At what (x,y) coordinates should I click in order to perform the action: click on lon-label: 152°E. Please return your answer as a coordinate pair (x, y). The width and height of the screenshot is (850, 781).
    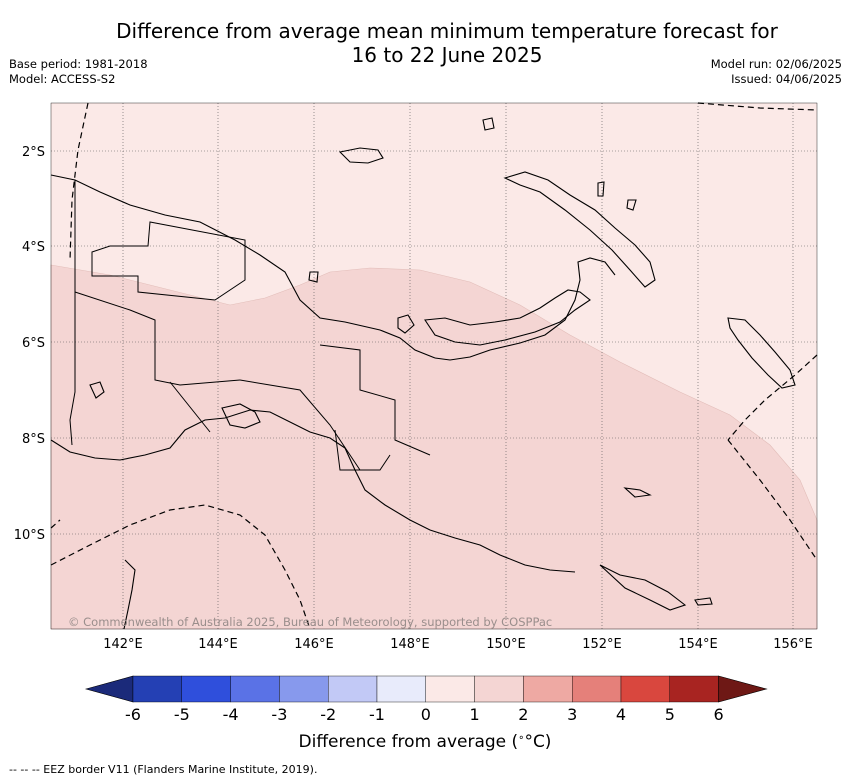
    Looking at the image, I should click on (602, 644).